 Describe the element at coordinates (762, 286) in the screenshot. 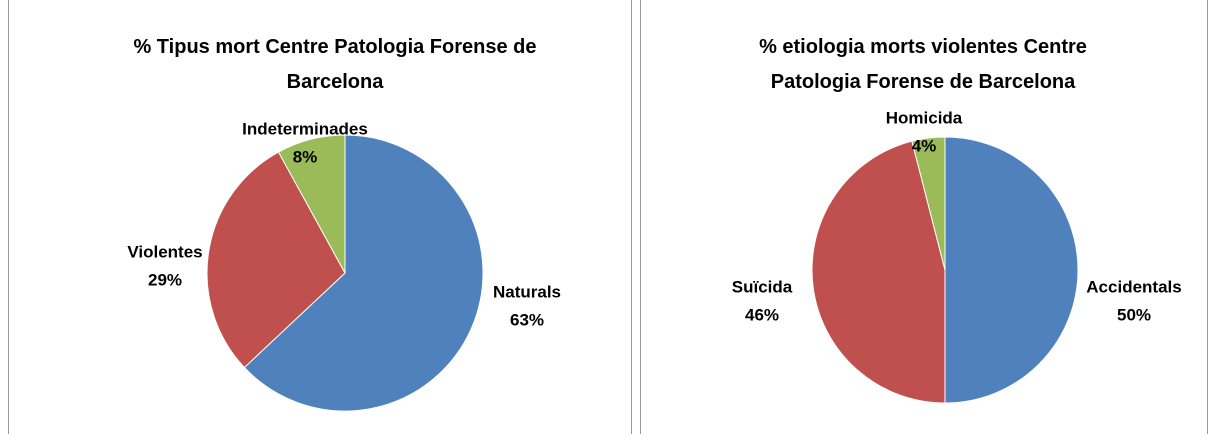

I see `slice-label: Suïcida` at that location.